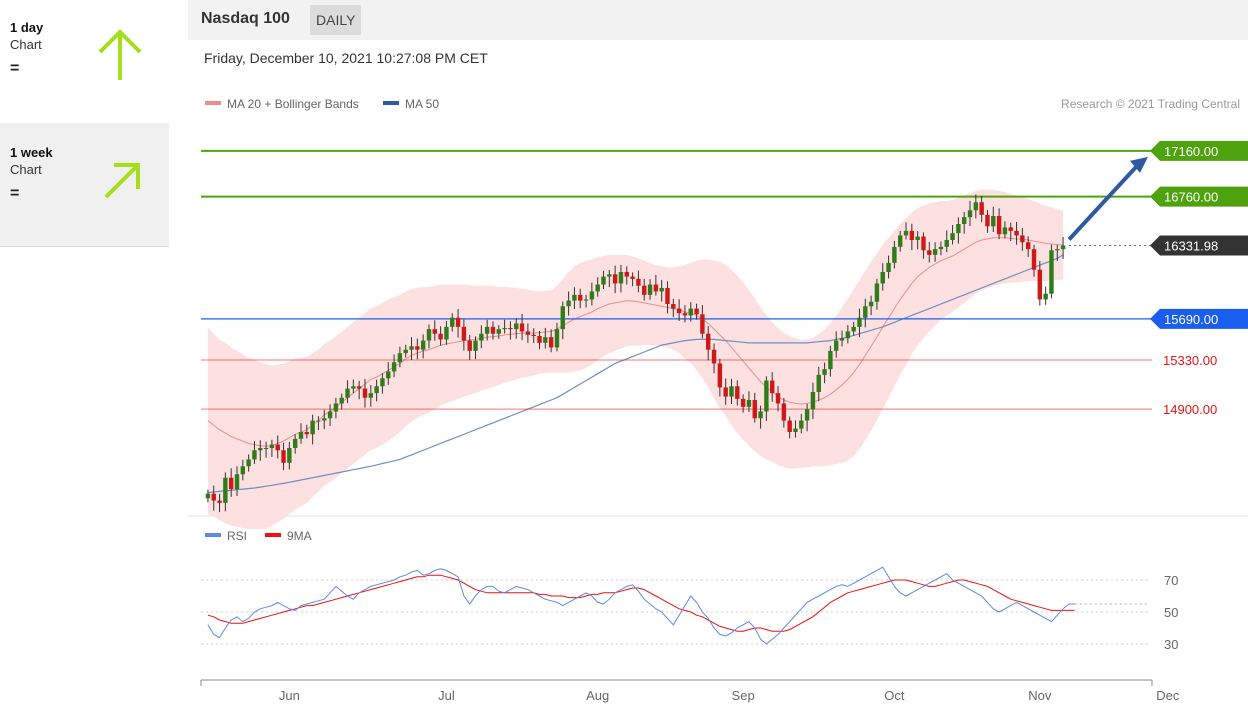  I want to click on period-card-1-week: 1 week Chart =, so click(84, 185).